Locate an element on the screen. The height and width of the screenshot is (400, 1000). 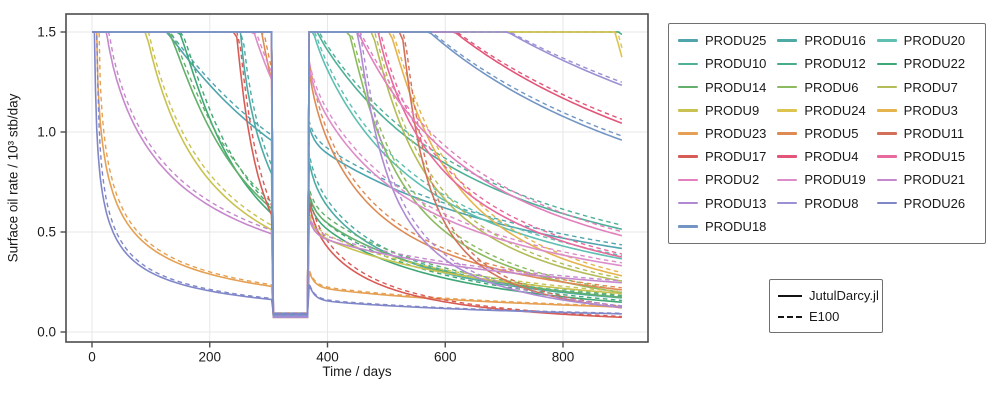
legend-well-label: PRODU16 is located at coordinates (835, 41).